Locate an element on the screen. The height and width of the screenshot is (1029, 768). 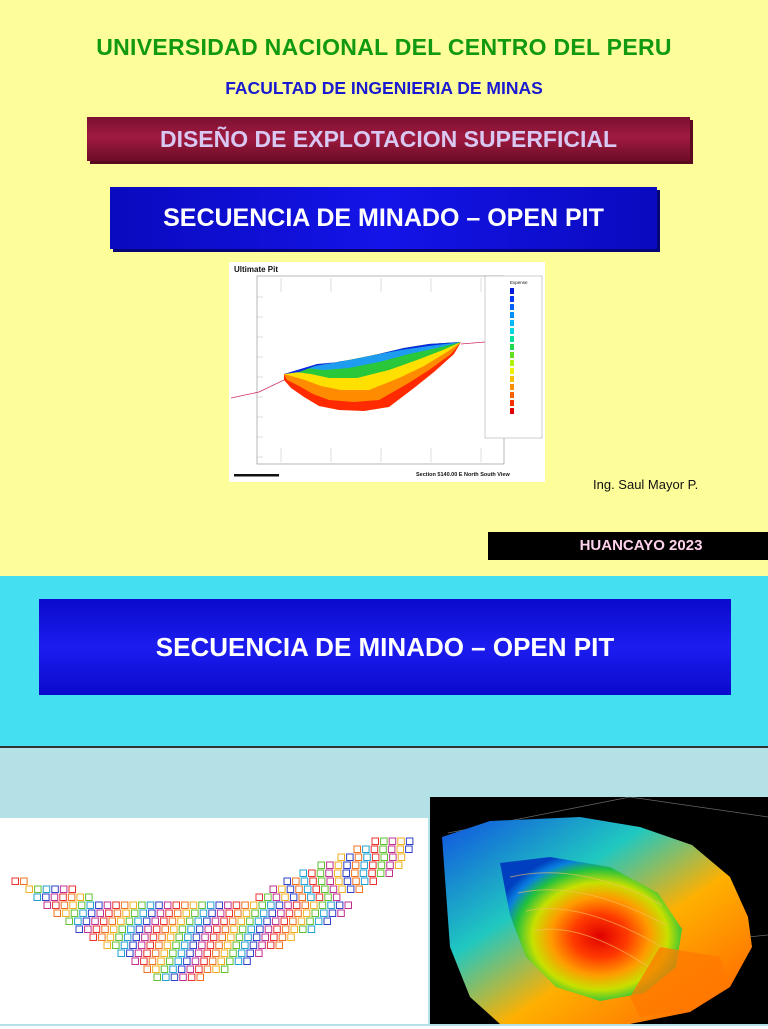
course-banner: DISEÑO DE EXPLOTACION SUPERFICIAL is located at coordinates (388, 139).